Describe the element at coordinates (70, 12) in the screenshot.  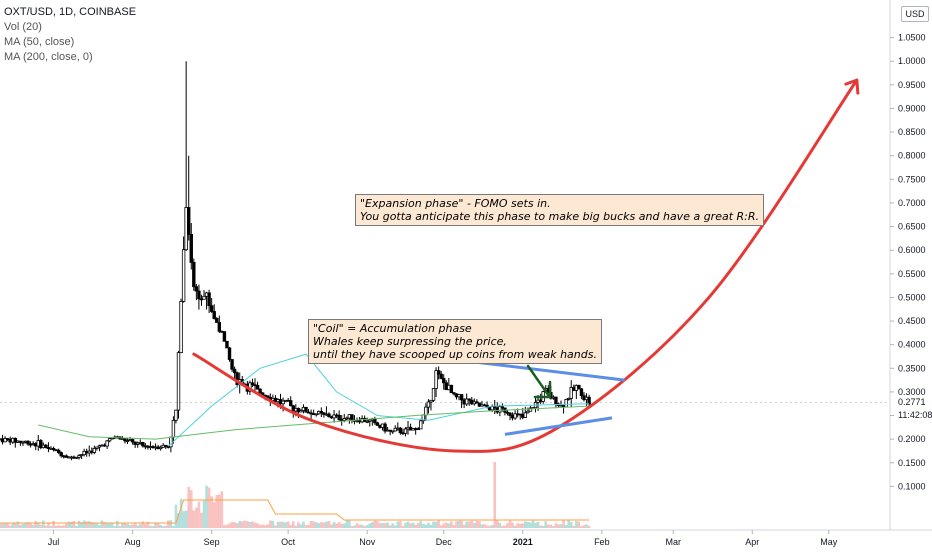
I see `symbol-label: OXT/USD, 1D, COINBASE` at that location.